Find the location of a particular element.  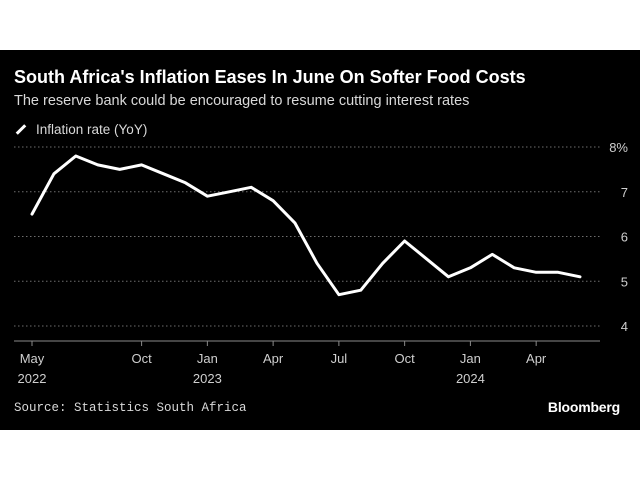

x-tick-year-2024-01: 2024 is located at coordinates (470, 378).